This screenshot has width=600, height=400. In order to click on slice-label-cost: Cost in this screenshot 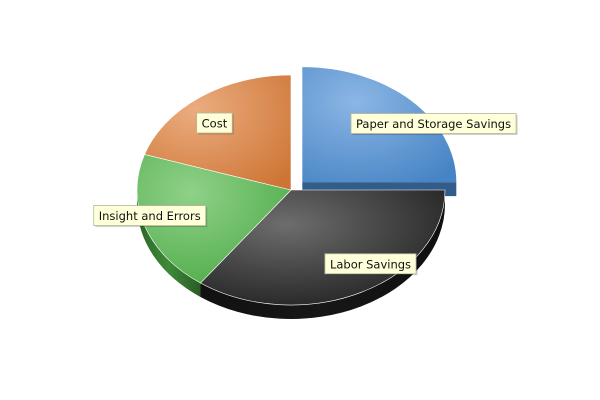, I will do `click(215, 123)`.